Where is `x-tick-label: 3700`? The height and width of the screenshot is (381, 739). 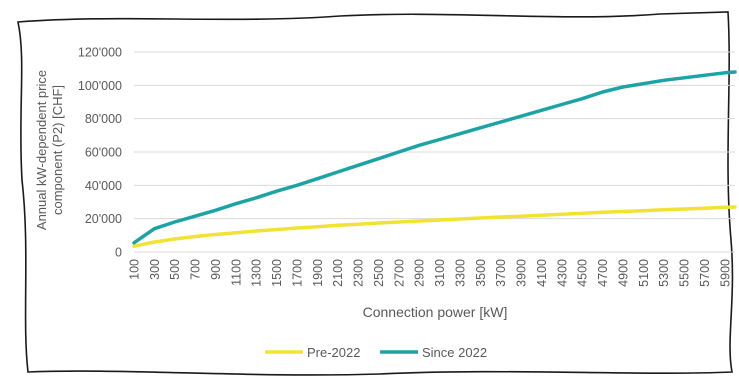 x-tick-label: 3700 is located at coordinates (501, 273).